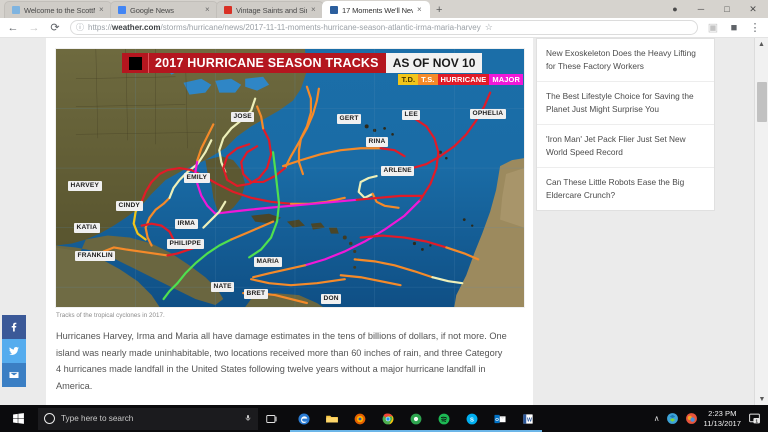  I want to click on storm-label-cindy: CINDY, so click(129, 206).